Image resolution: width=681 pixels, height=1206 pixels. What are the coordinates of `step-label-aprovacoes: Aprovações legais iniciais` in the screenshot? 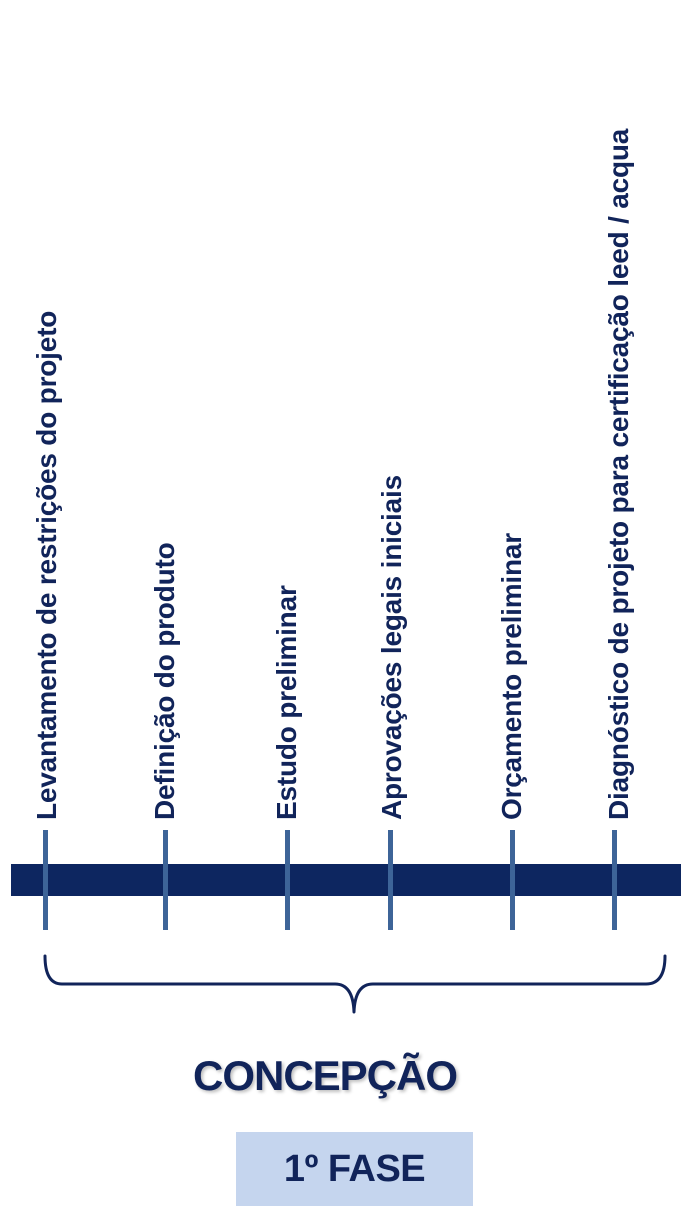 It's located at (391, 647).